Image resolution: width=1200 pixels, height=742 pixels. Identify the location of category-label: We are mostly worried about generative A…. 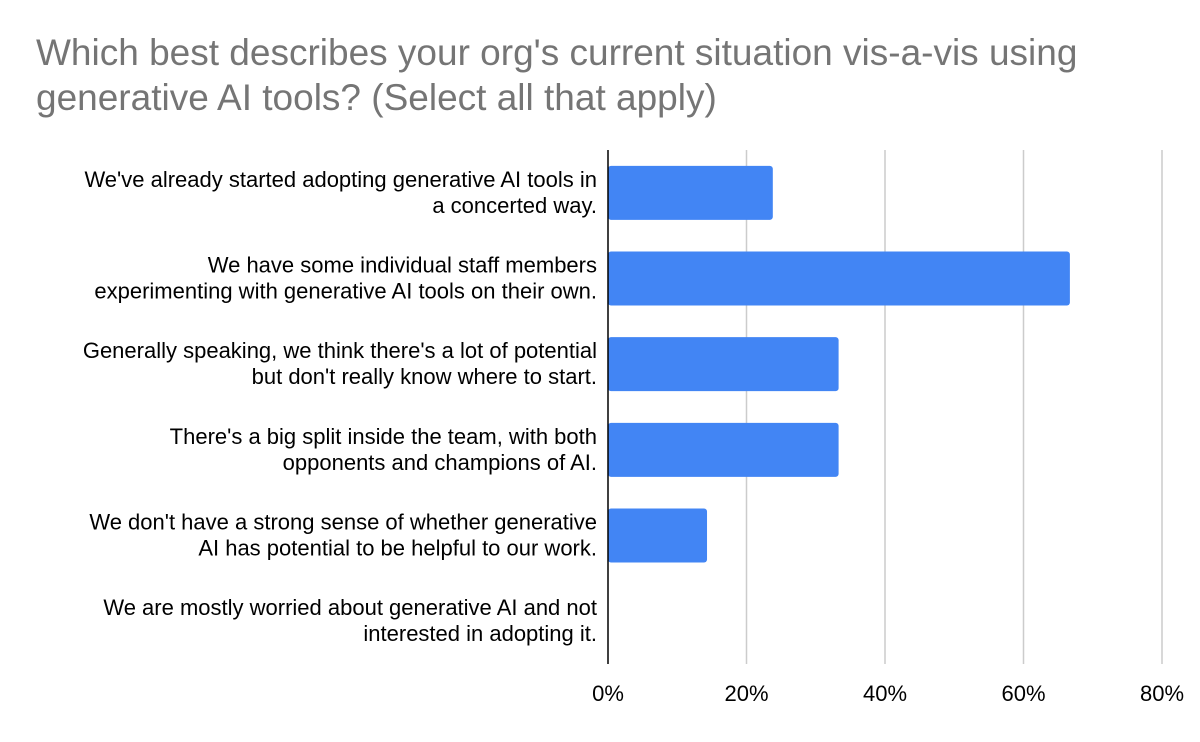
(350, 620).